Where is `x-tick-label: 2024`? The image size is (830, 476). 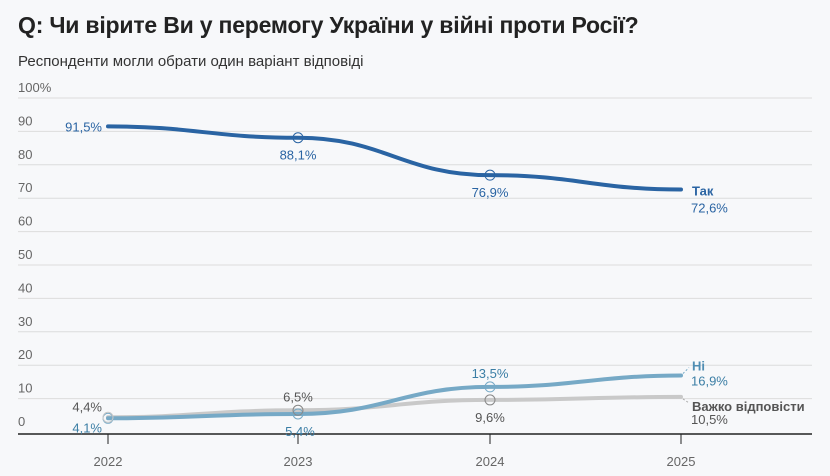
x-tick-label: 2024 is located at coordinates (490, 461).